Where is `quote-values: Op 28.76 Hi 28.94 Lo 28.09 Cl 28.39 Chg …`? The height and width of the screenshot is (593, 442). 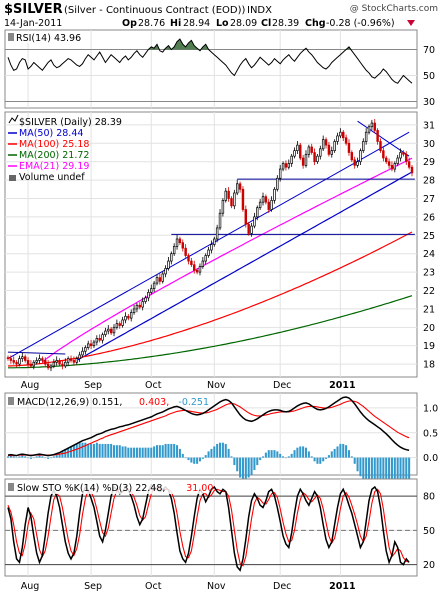 quote-values: Op 28.76 Hi 28.94 Lo 28.09 Cl 28.39 Chg … is located at coordinates (258, 23).